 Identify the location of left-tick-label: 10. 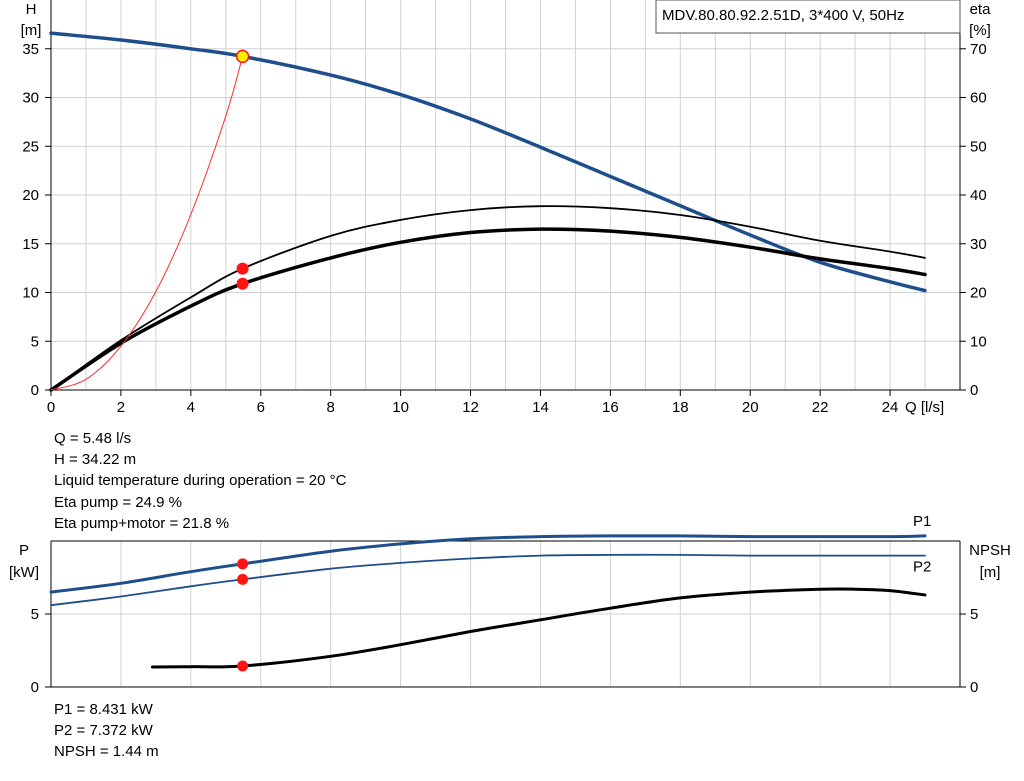
(30, 293).